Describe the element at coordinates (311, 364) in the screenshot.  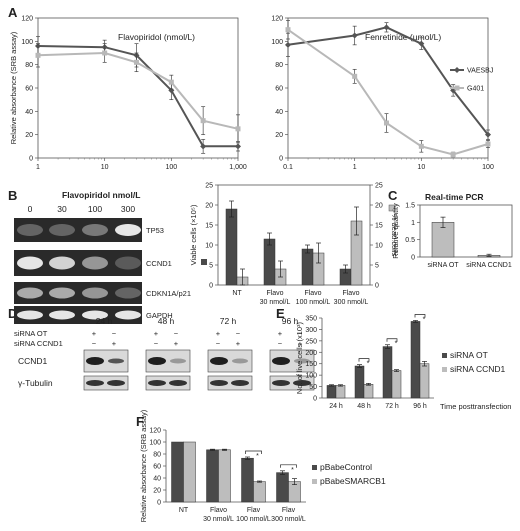
I see `y-tick-label: 150` at that location.